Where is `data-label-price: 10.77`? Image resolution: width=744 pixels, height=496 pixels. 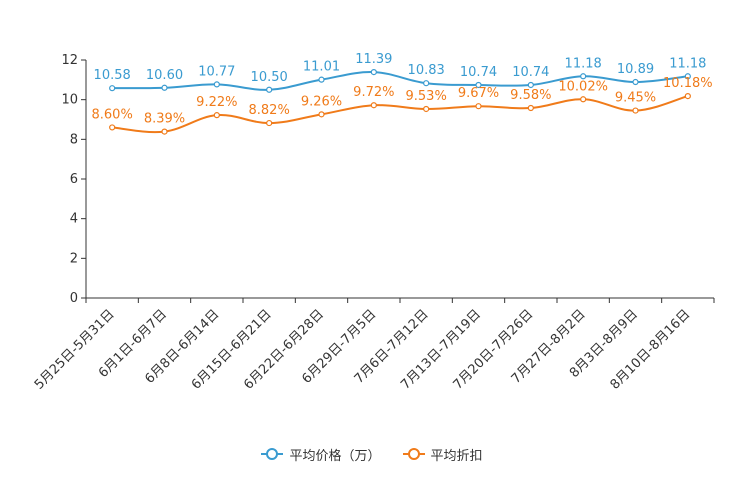 data-label-price: 10.77 is located at coordinates (216, 71).